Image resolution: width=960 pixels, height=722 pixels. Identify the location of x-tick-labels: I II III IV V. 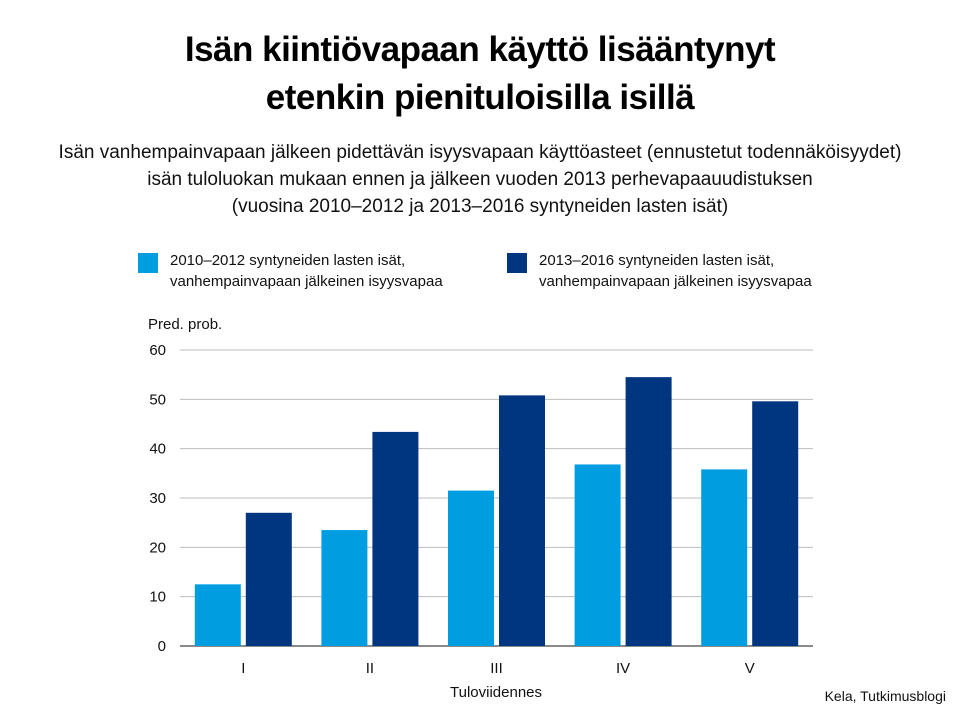
(497, 668).